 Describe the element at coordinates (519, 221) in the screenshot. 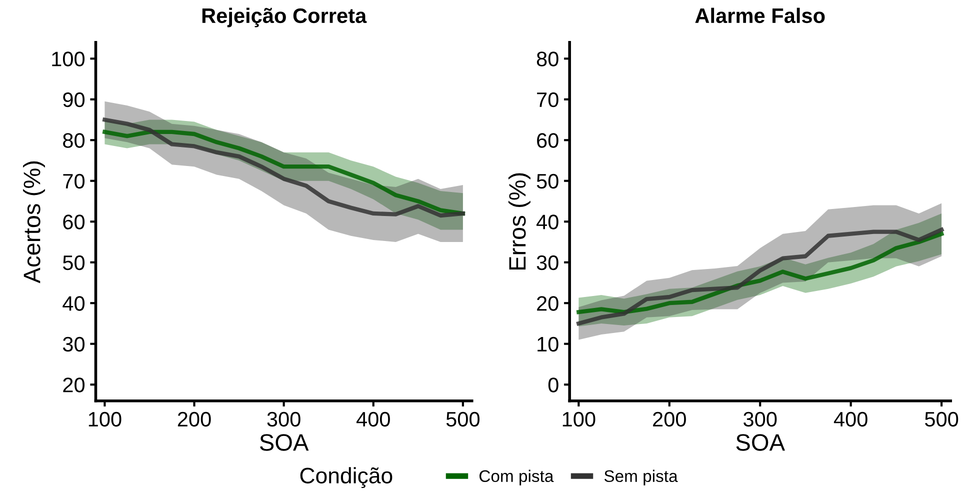

I see `y-axis-title: Erros (%)` at that location.